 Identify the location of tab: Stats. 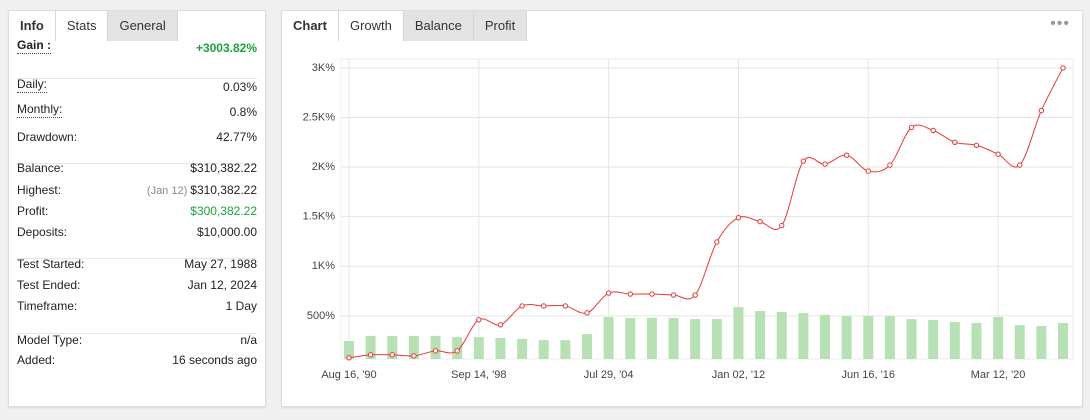
(82, 26).